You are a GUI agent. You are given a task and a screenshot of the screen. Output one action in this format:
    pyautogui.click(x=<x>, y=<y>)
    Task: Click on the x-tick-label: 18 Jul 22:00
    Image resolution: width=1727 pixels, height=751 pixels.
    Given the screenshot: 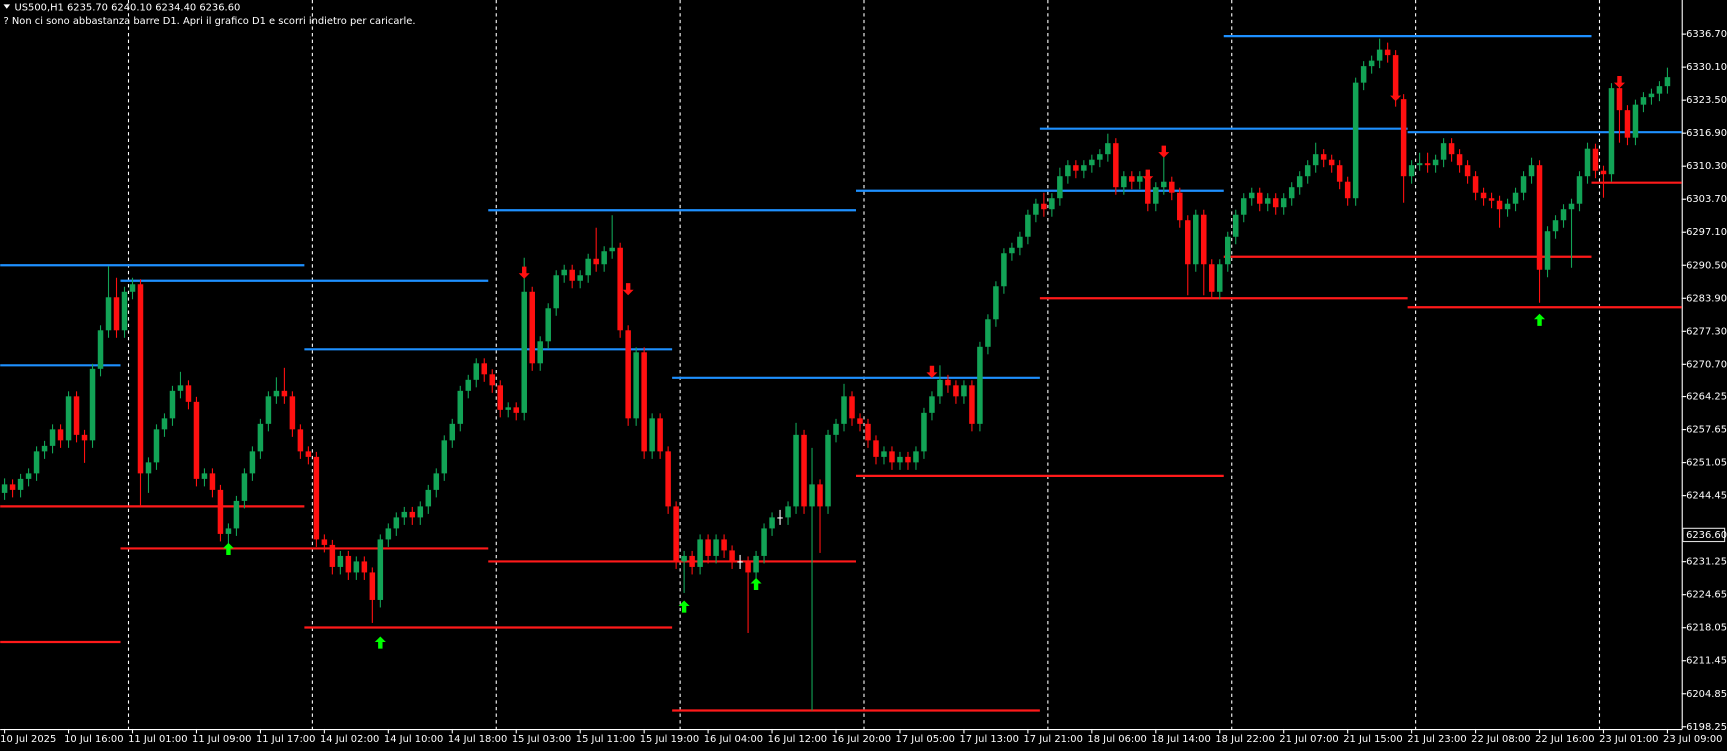 What is the action you would take?
    pyautogui.click(x=1244, y=739)
    